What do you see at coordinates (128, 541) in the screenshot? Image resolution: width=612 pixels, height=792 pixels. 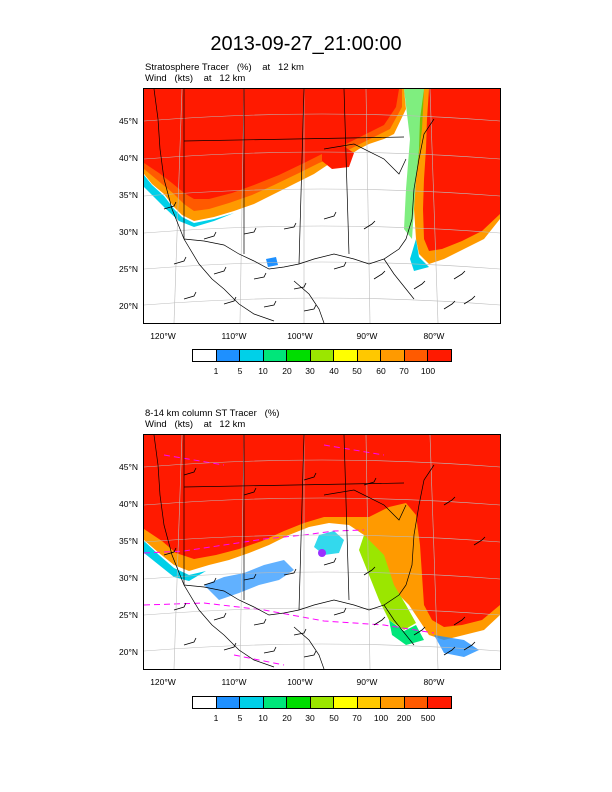 I see `panel2-lat-label: 35°N` at bounding box center [128, 541].